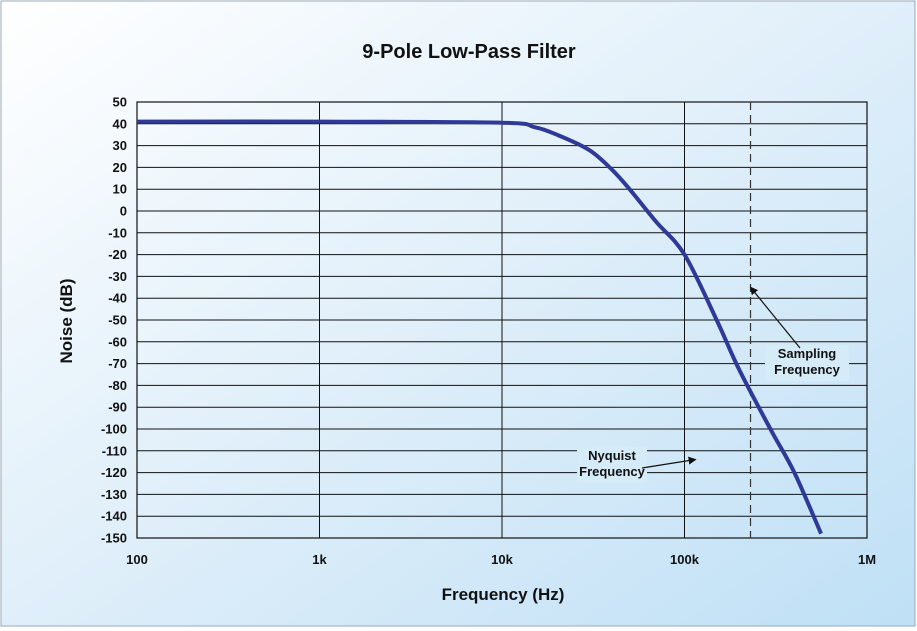  Describe the element at coordinates (319, 559) in the screenshot. I see `x-tick-label: 1k` at that location.